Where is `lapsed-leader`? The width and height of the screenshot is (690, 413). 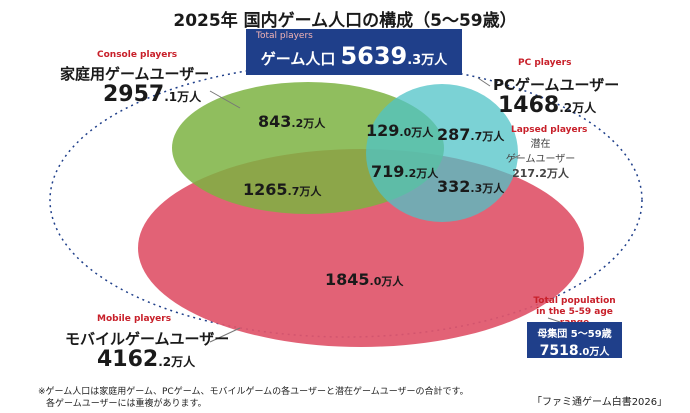 lapsed-leader is located at coordinates (515, 157).